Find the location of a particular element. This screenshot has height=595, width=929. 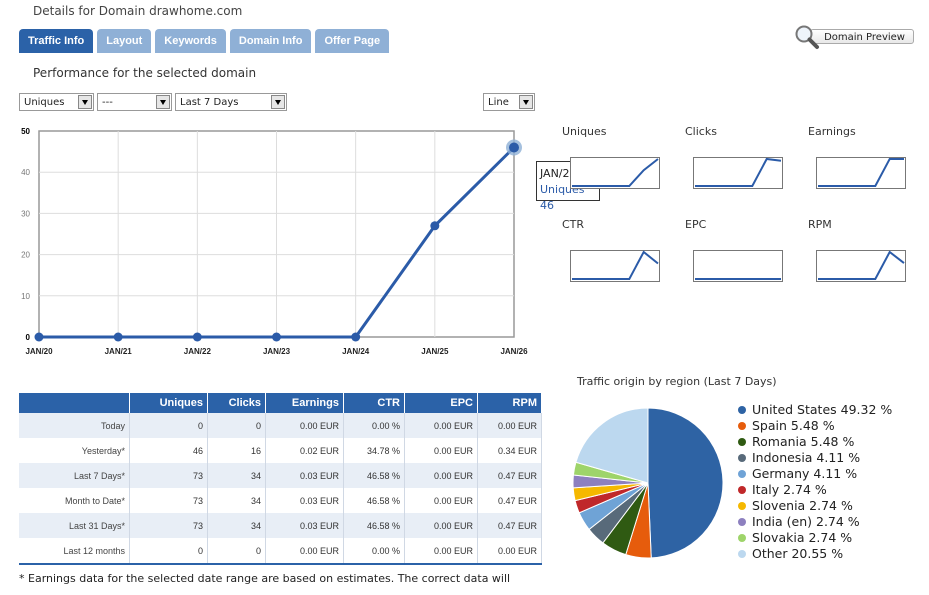

legend-label: India (en) 2.74 % is located at coordinates (806, 521).